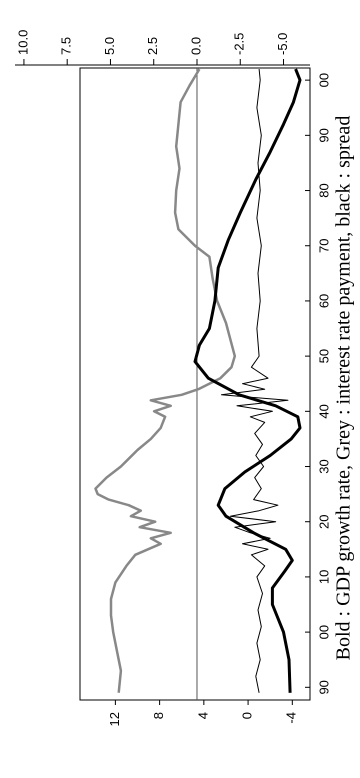 This screenshot has height=778, width=360. Describe the element at coordinates (323, 356) in the screenshot. I see `x-tick-label: 50` at that location.